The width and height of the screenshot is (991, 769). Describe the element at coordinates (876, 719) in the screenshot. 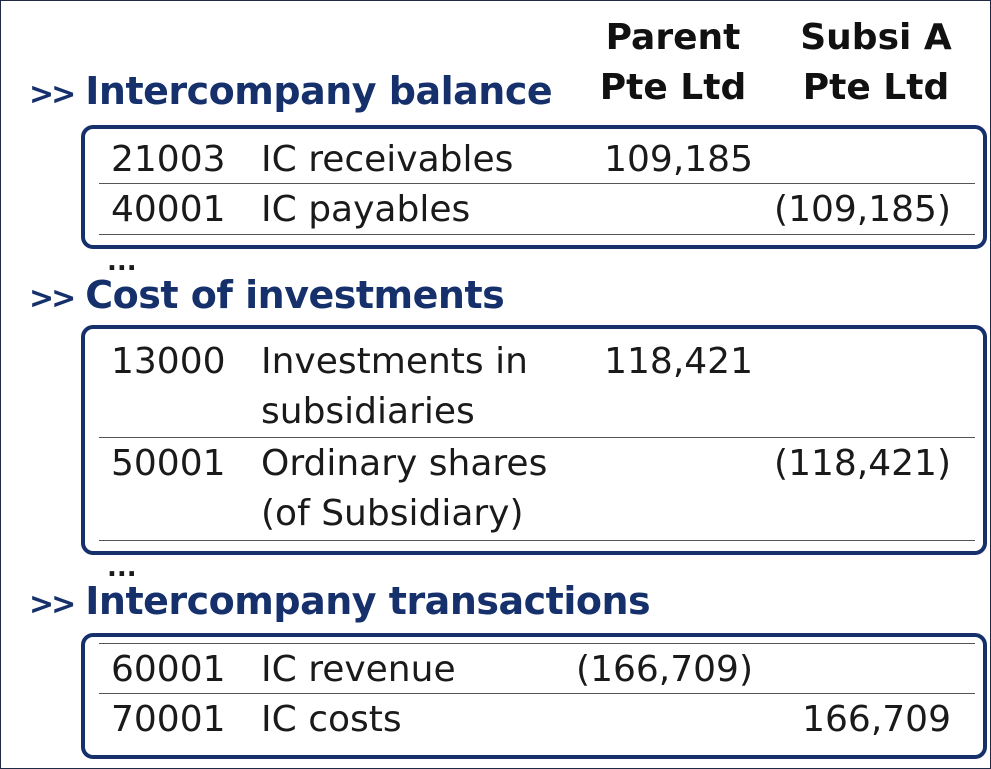

I see `subsi-amount: 166,709` at that location.